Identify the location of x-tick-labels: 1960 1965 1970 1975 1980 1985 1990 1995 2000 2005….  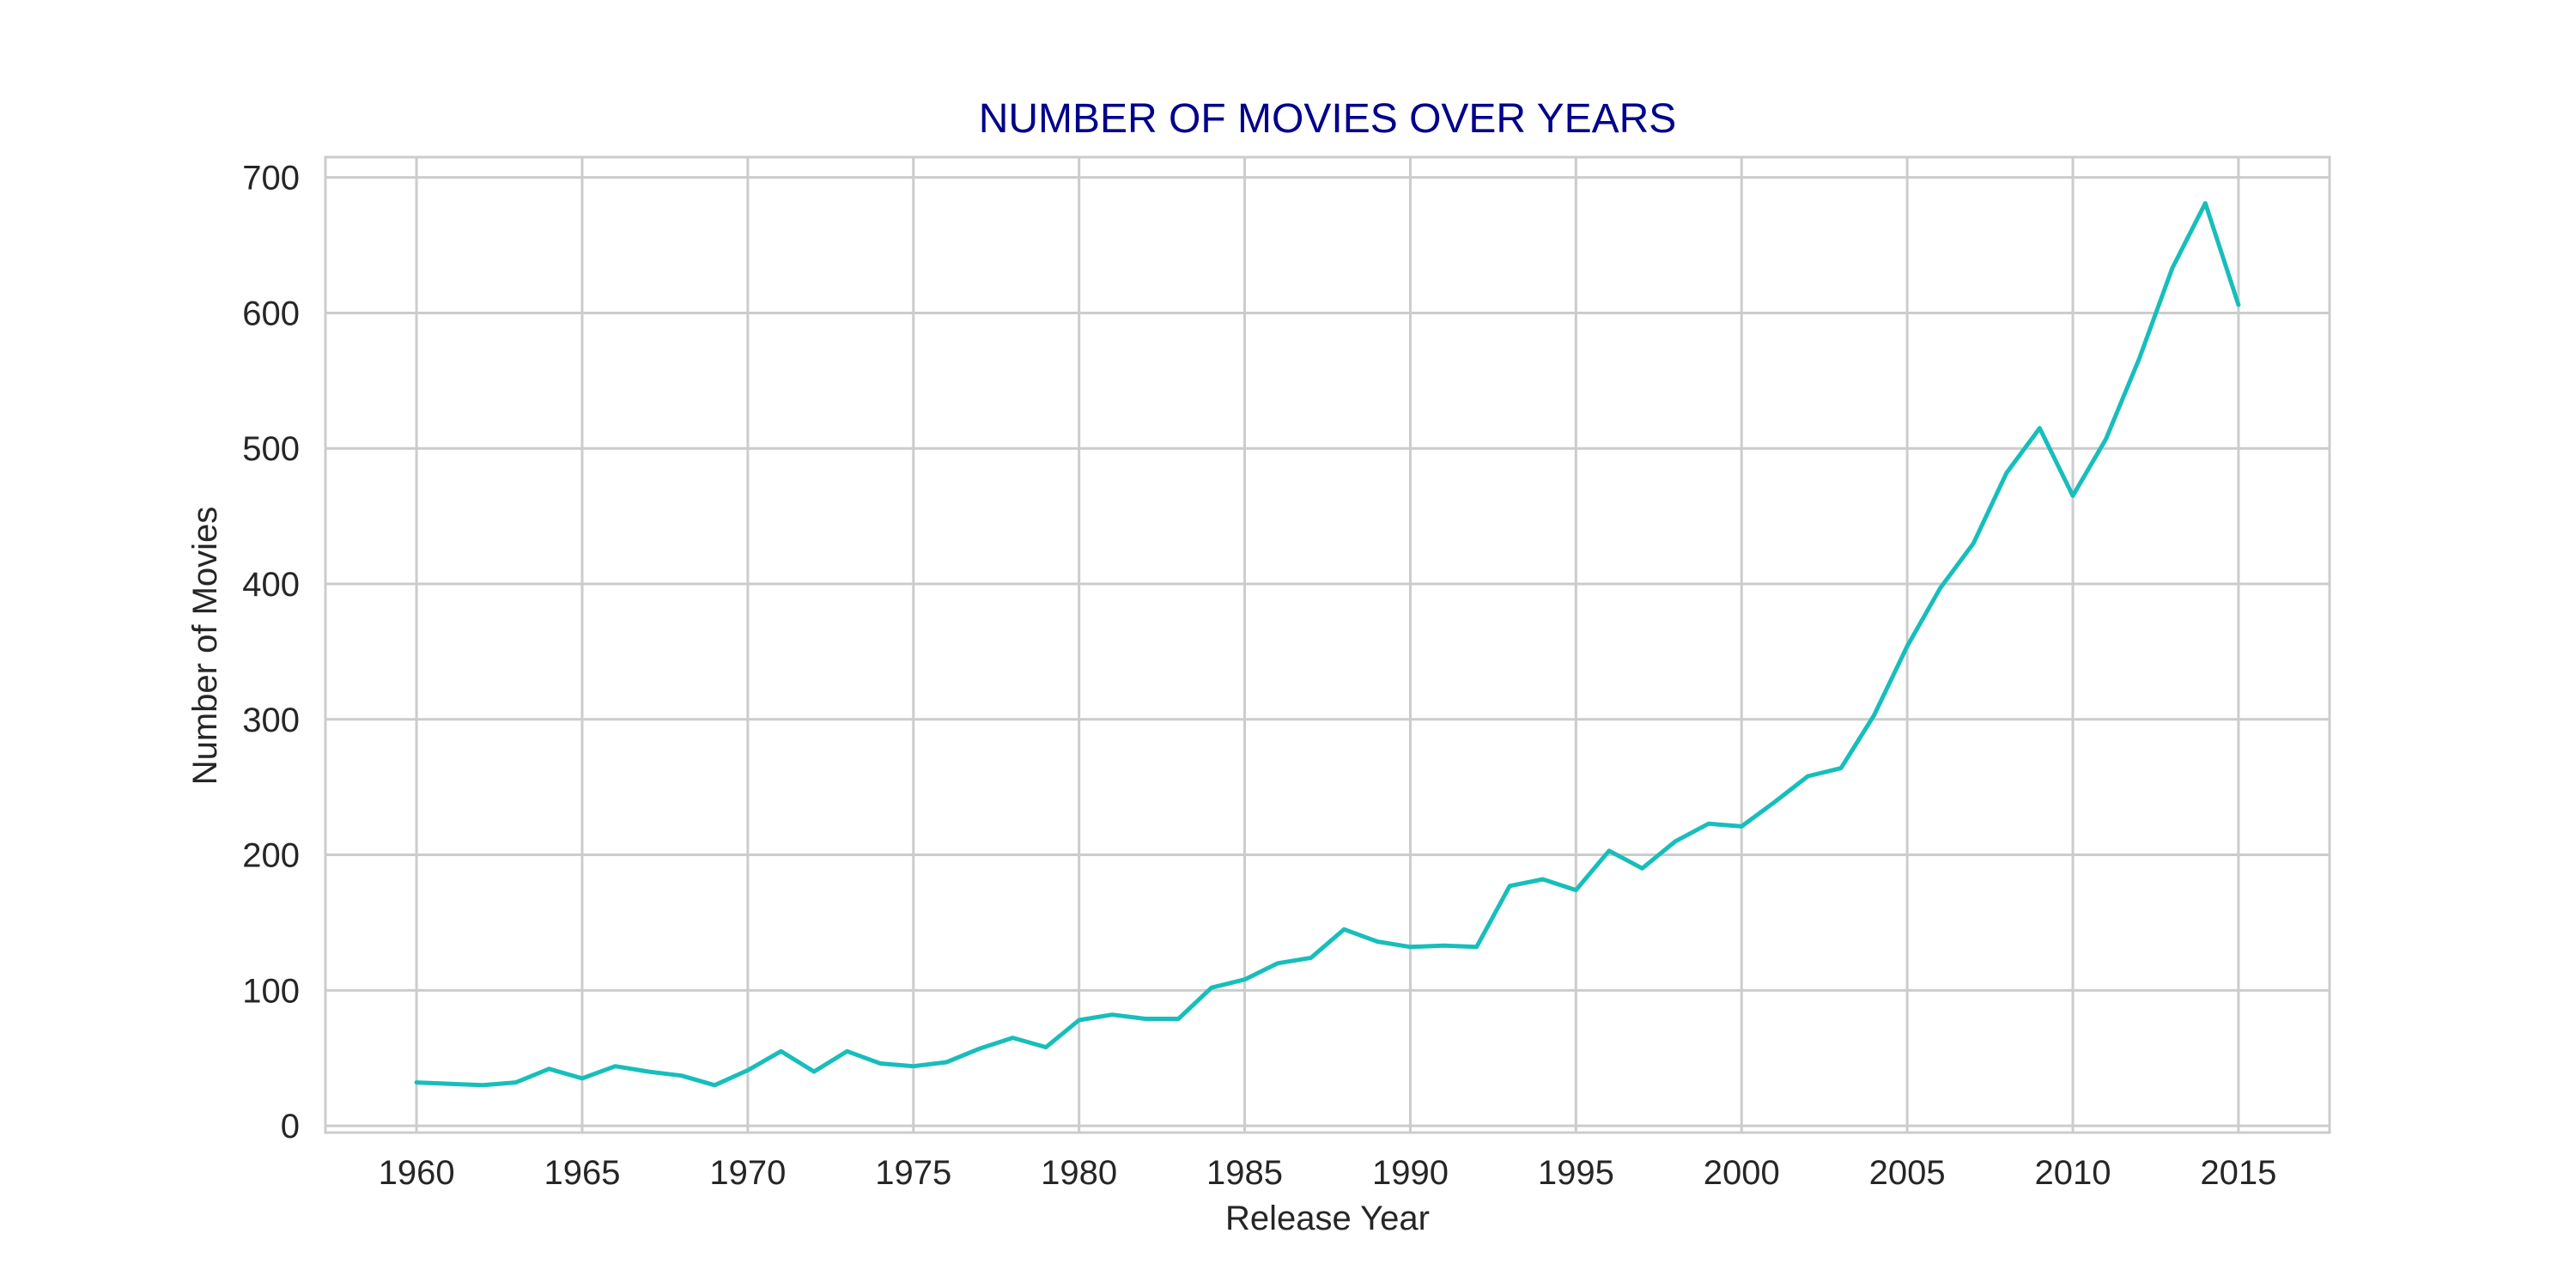
(1328, 1173).